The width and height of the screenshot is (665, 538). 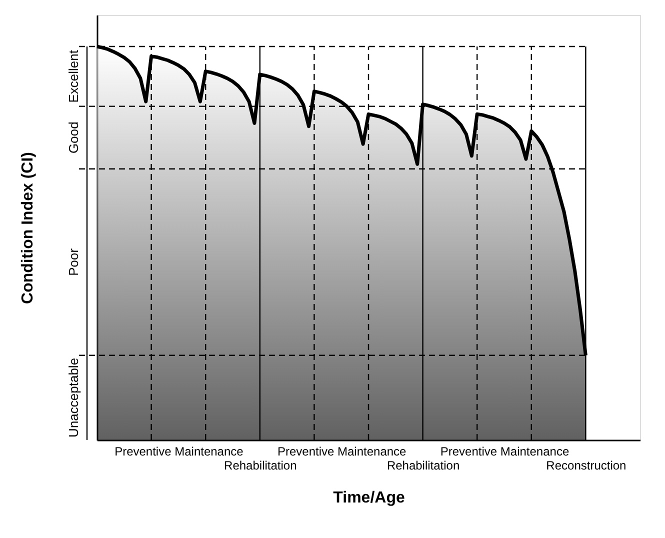 I want to click on text: Good, so click(x=73, y=138).